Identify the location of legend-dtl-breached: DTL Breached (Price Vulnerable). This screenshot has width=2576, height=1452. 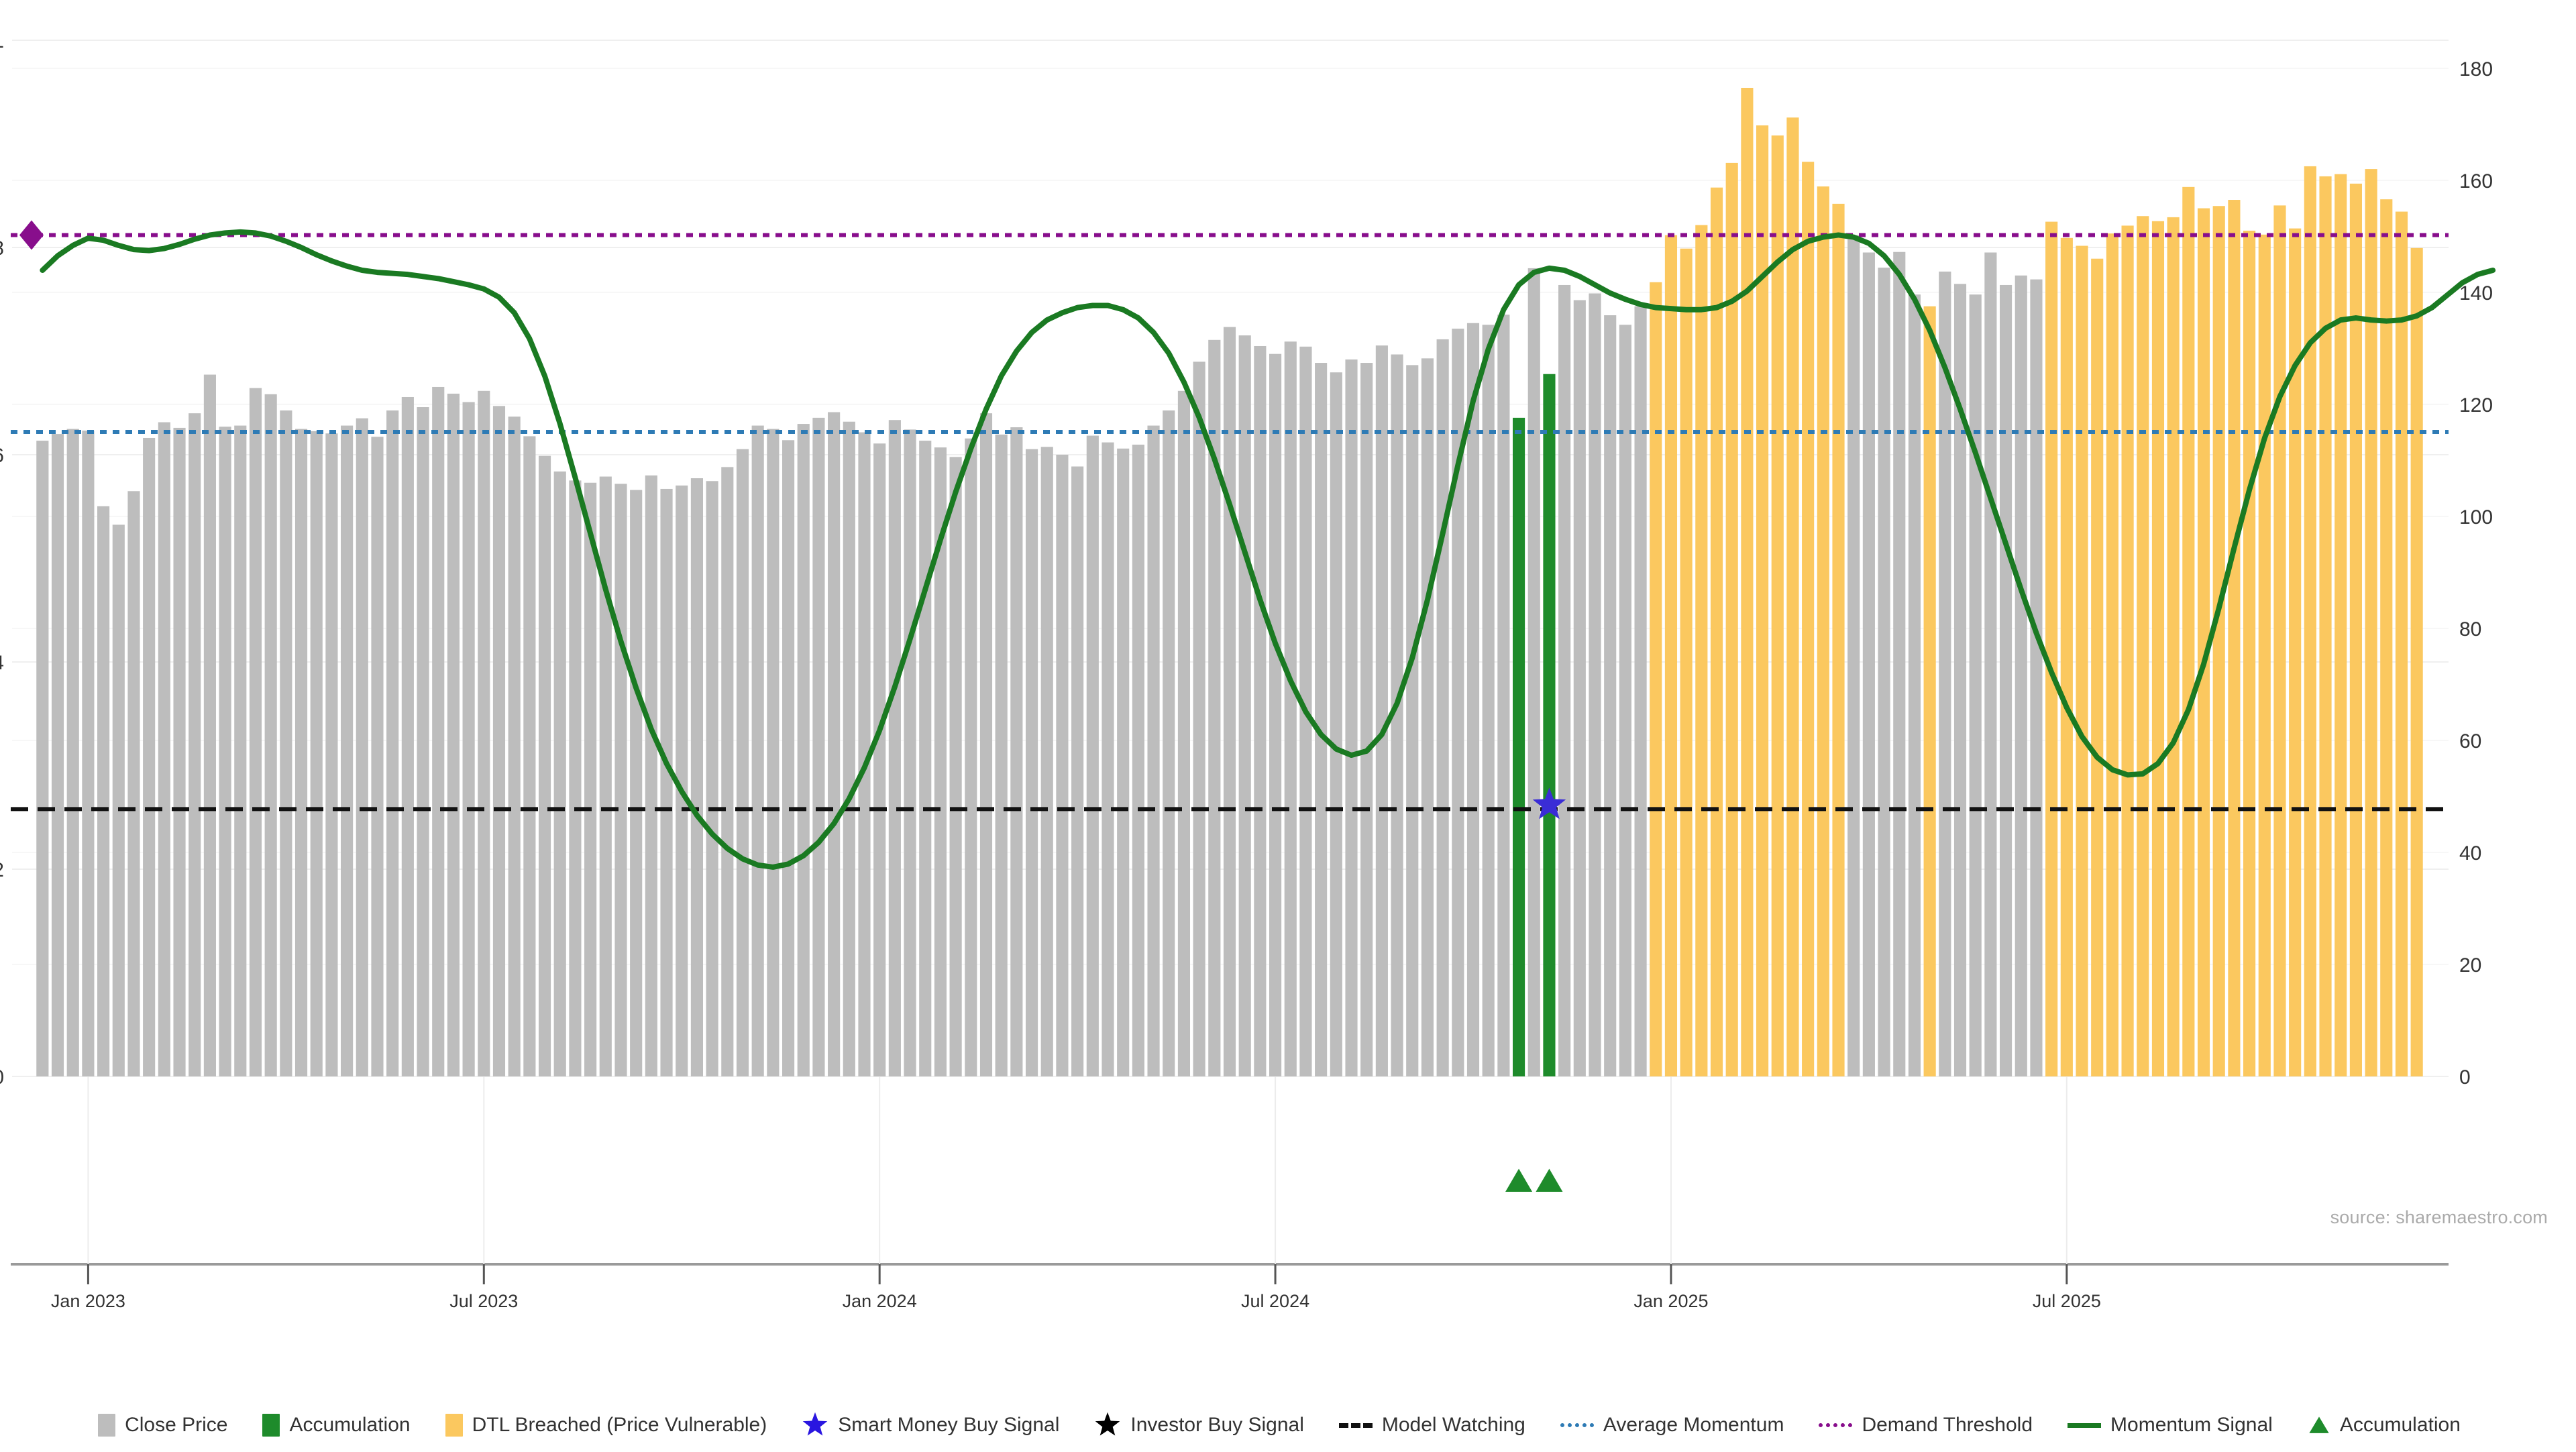
(606, 1426).